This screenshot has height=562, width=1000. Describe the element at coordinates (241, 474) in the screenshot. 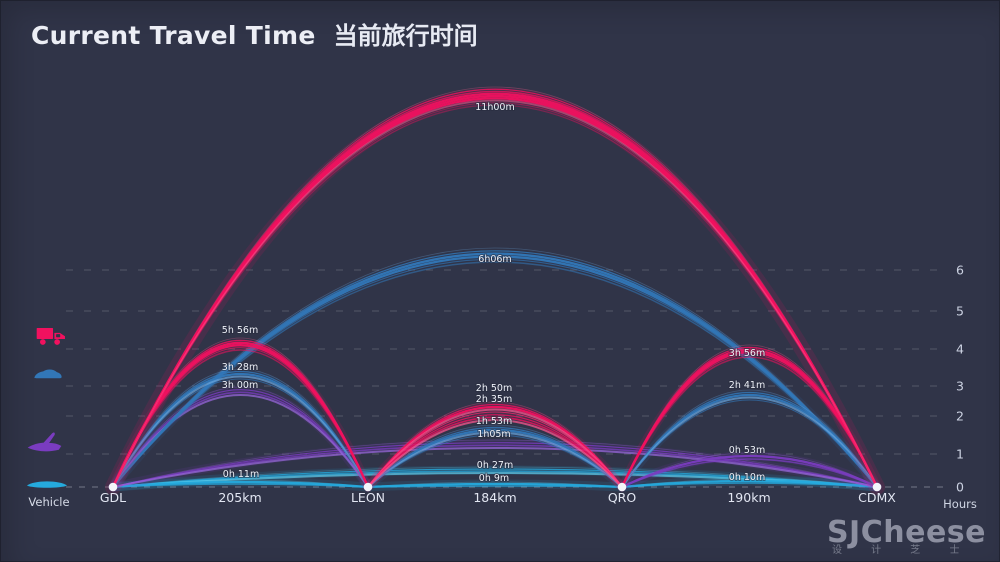

I see `arc-time-label: 0h 11m` at that location.